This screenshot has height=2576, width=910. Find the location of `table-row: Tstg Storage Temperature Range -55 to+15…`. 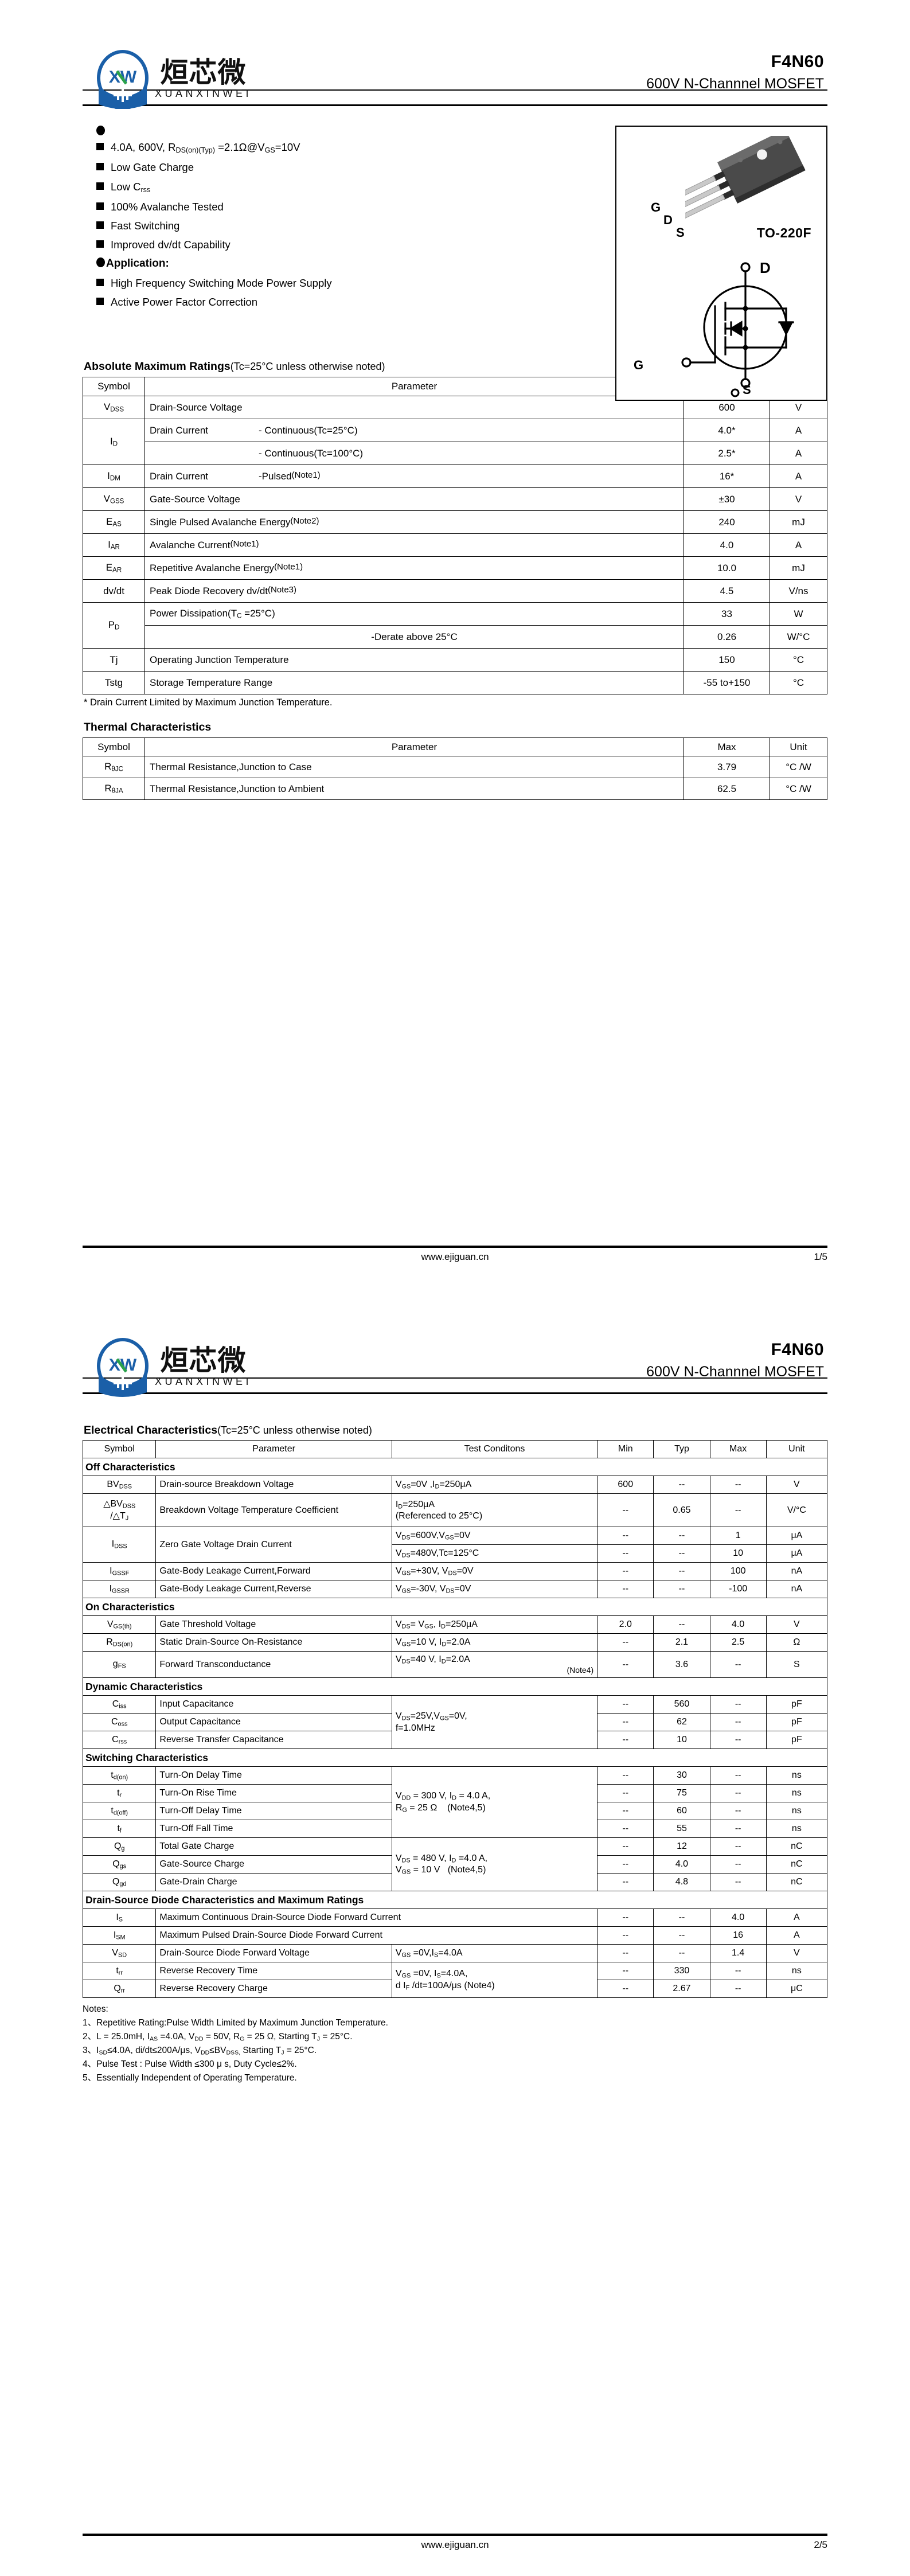

table-row: Tstg Storage Temperature Range -55 to+15… is located at coordinates (455, 682).